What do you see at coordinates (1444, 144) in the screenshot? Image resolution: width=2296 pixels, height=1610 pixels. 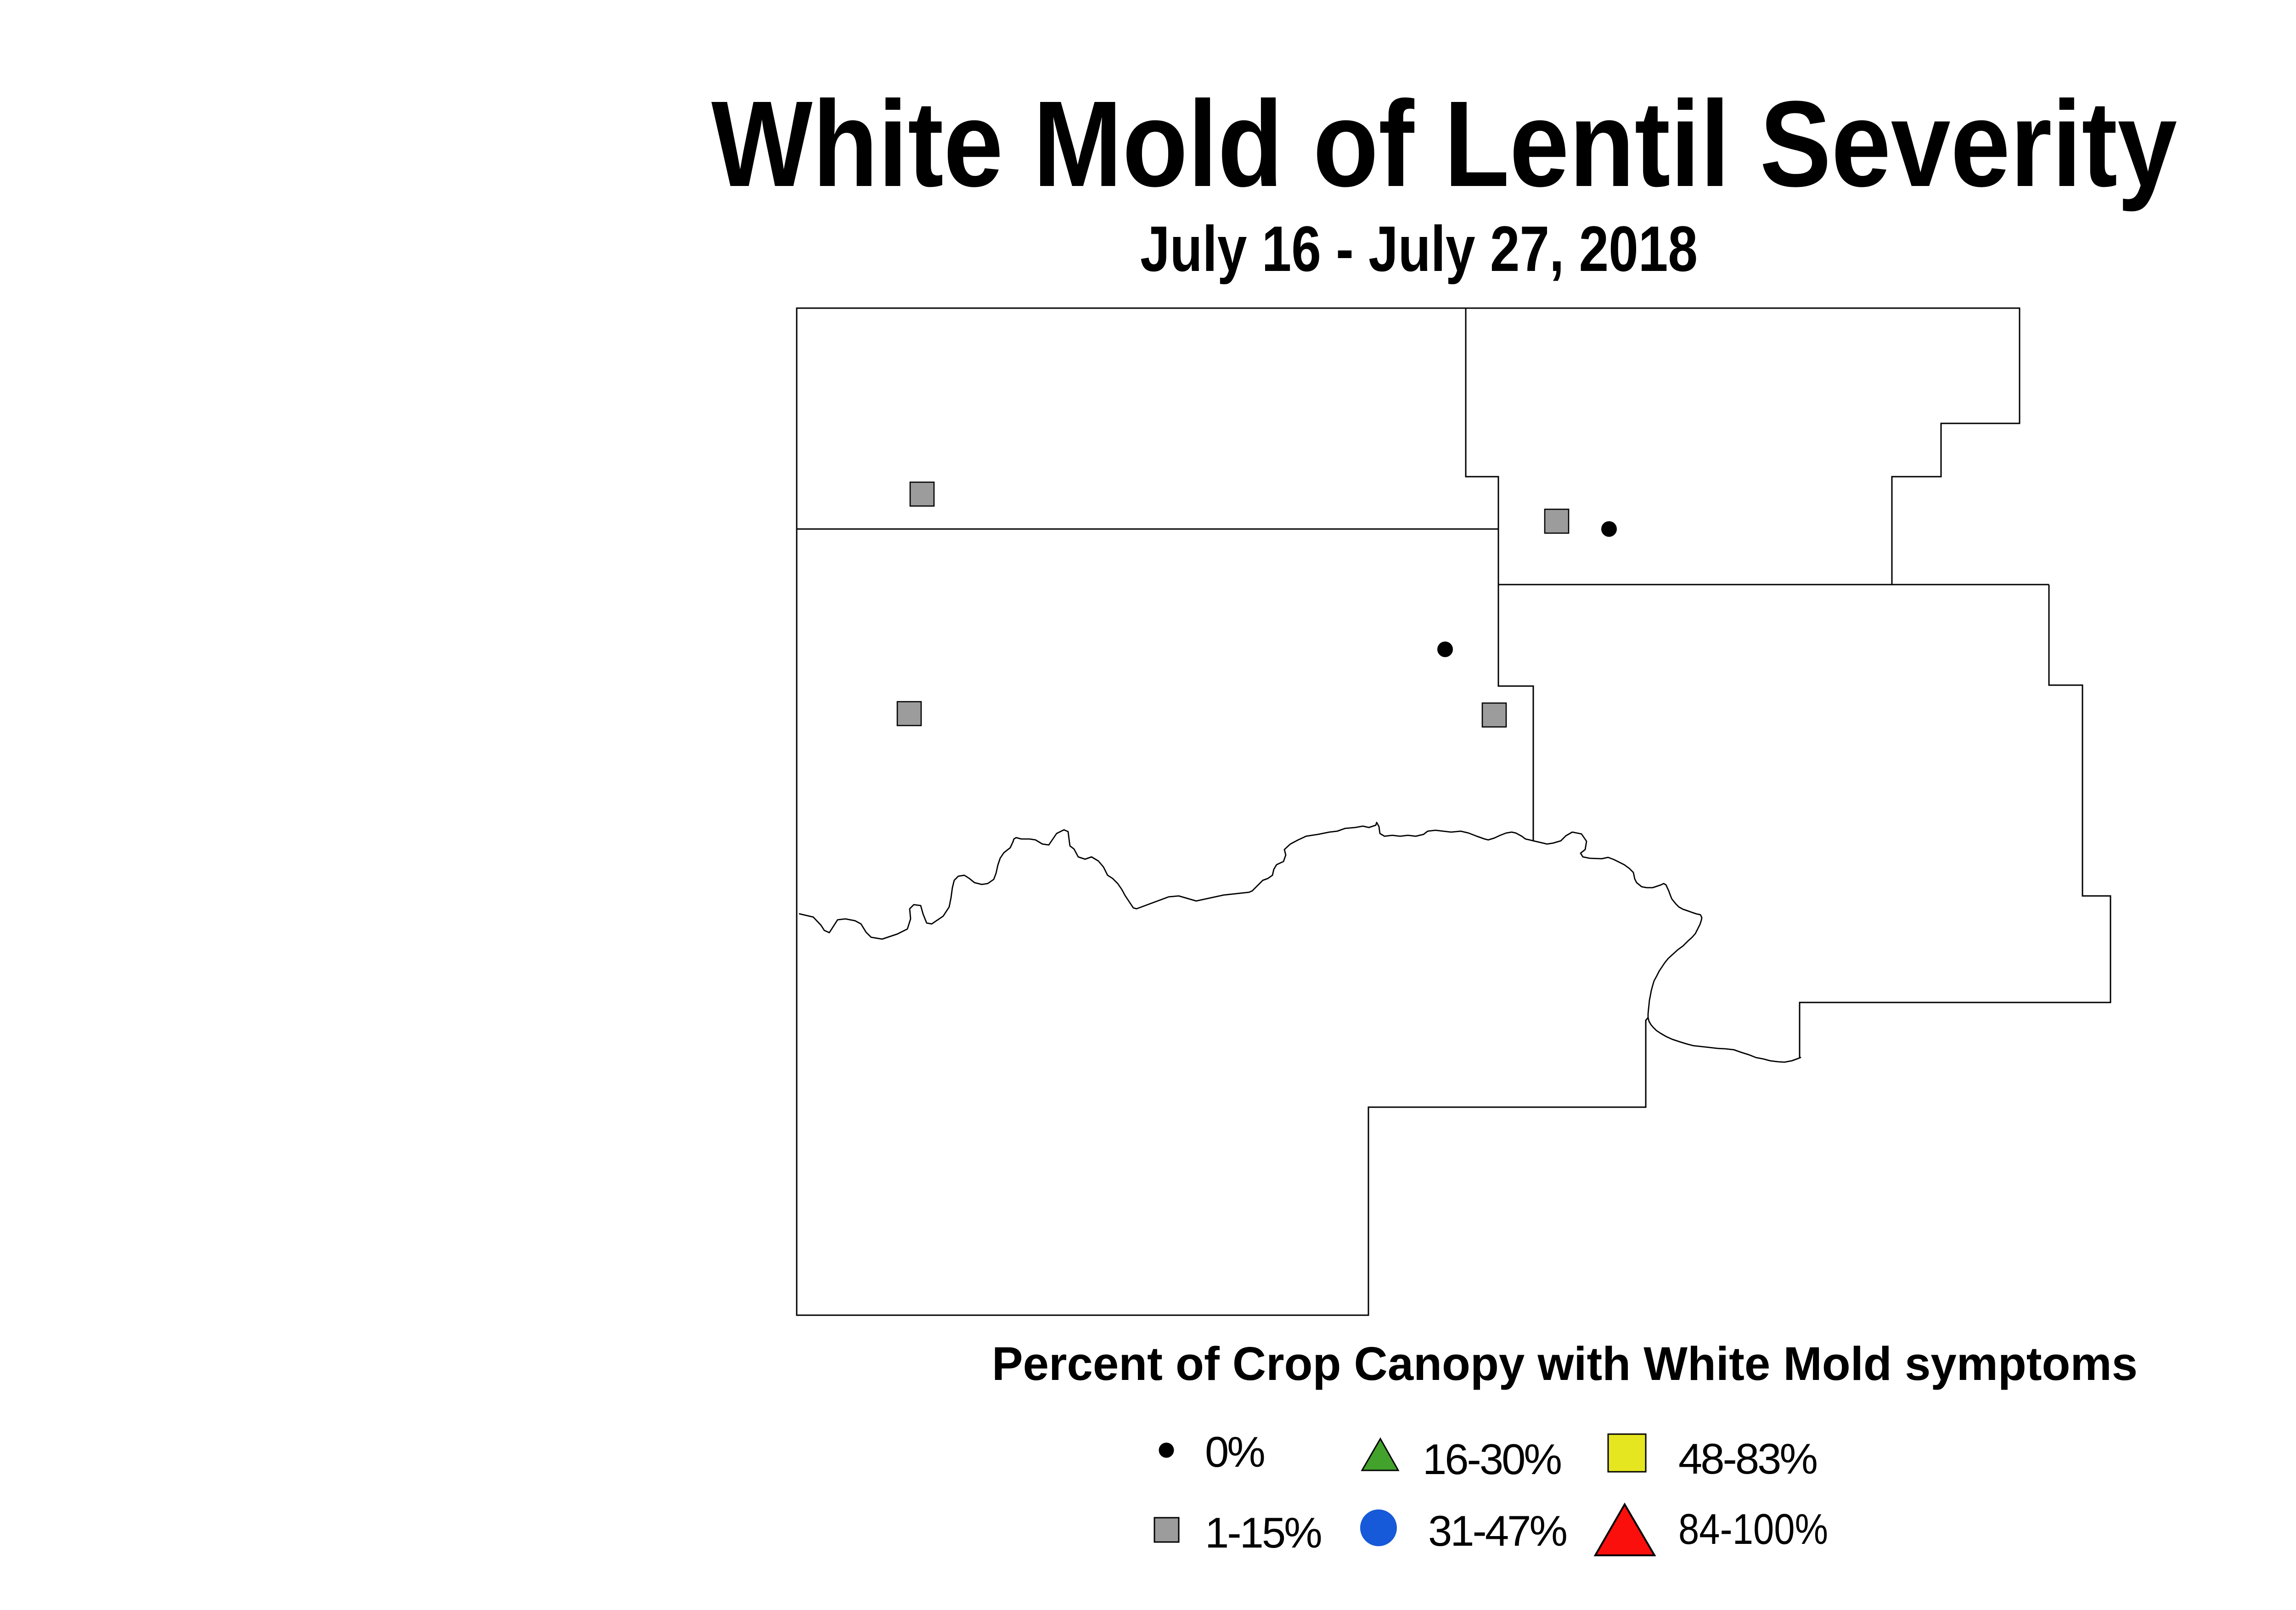 I see `svg-text: White Mold of Lentil Severity` at bounding box center [1444, 144].